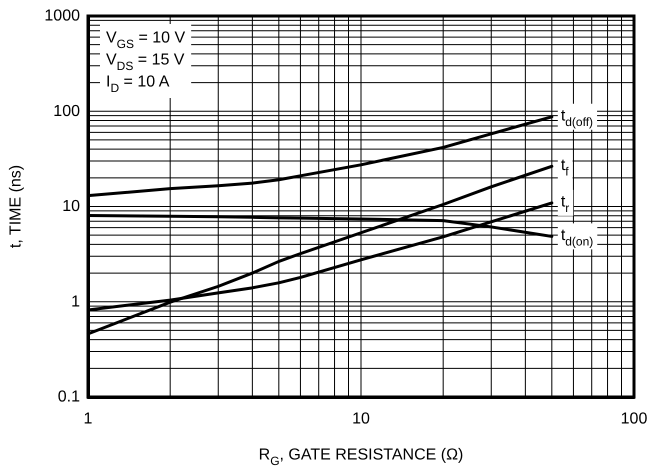  Describe the element at coordinates (62, 16) in the screenshot. I see `y-tick-label: 1000` at that location.